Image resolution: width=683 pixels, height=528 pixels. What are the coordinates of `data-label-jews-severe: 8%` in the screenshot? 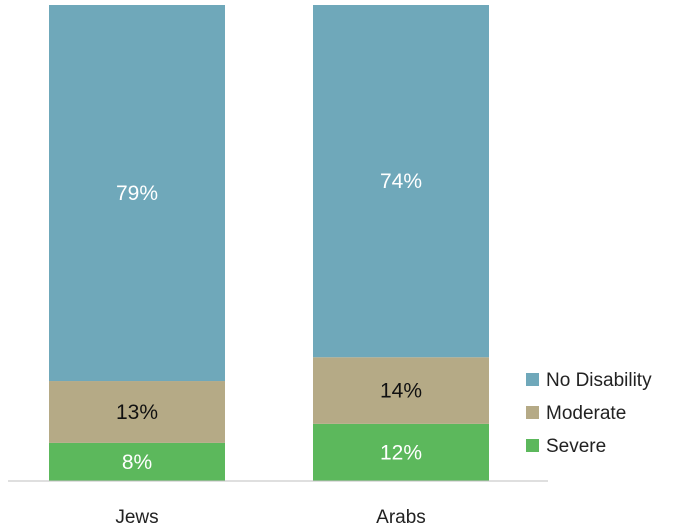 It's located at (137, 462).